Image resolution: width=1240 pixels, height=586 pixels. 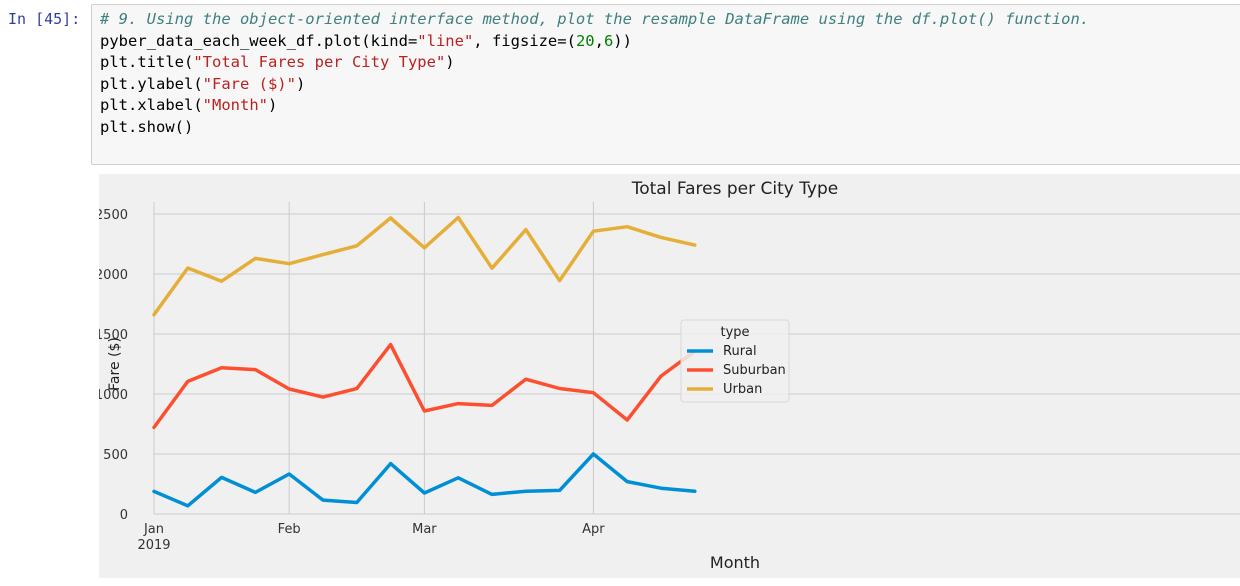 I want to click on legend-title: type, so click(x=734, y=332).